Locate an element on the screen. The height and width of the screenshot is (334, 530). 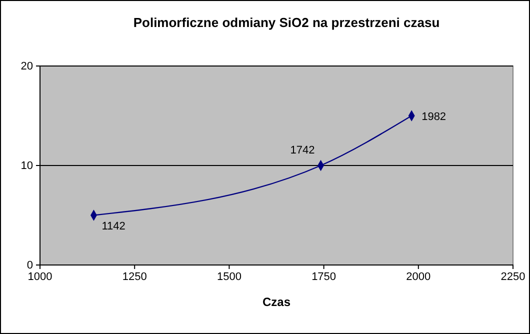
x-tick-label: 1500 is located at coordinates (229, 276).